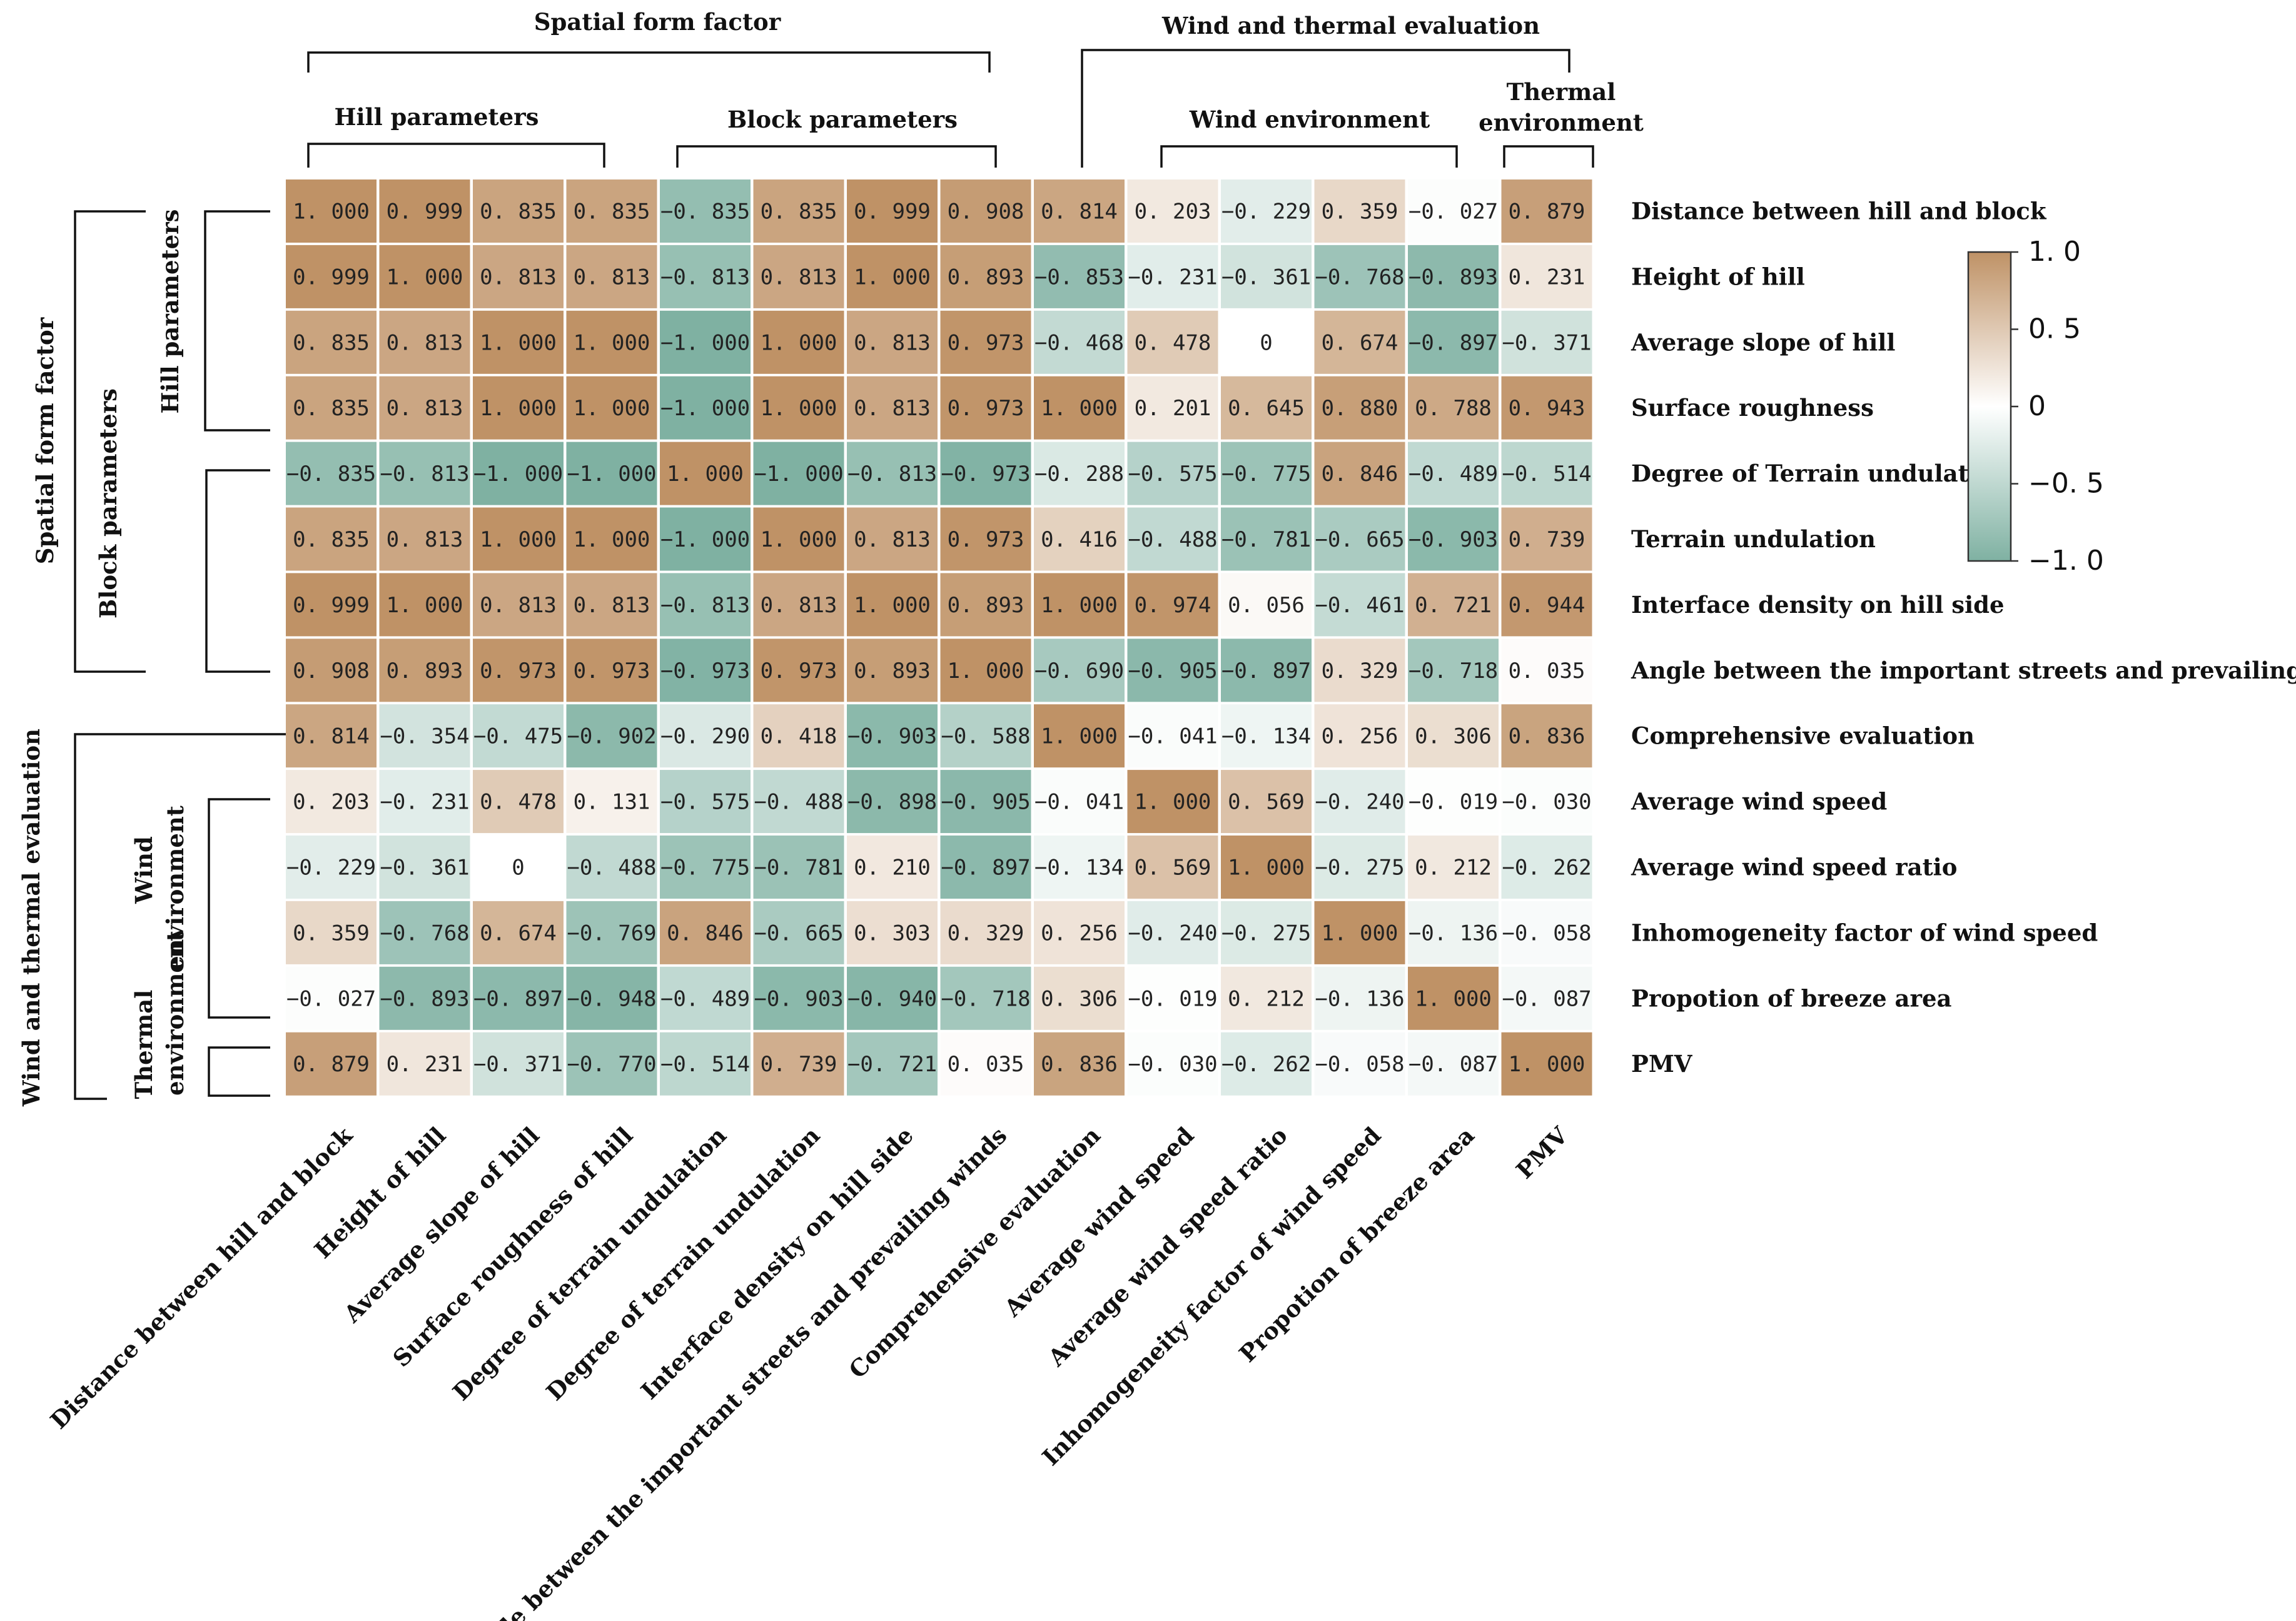 This screenshot has height=1621, width=2296. Describe the element at coordinates (1079, 868) in the screenshot. I see `cell-value-label: −0. 134` at that location.